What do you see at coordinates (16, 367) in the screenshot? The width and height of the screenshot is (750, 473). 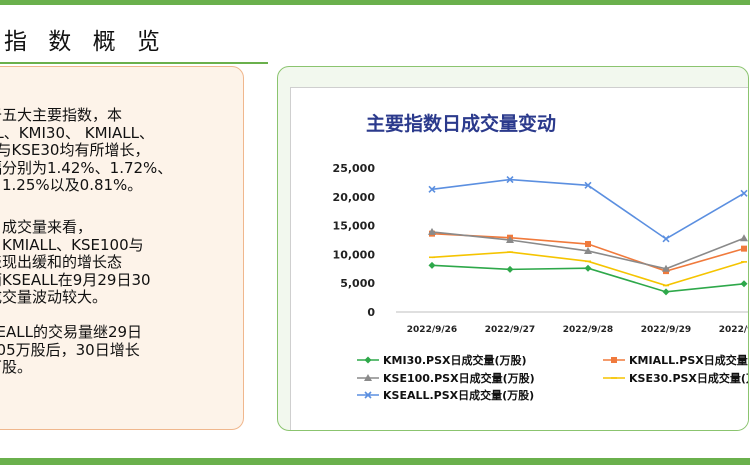 I see `summary-line: 万股。` at bounding box center [16, 367].